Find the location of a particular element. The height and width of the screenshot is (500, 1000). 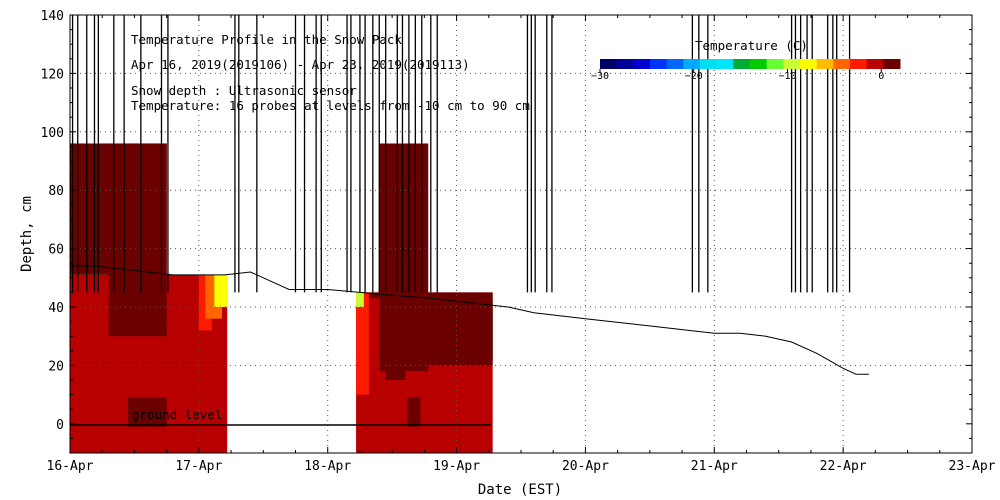

colorbar-tick-label: 0 is located at coordinates (881, 76).